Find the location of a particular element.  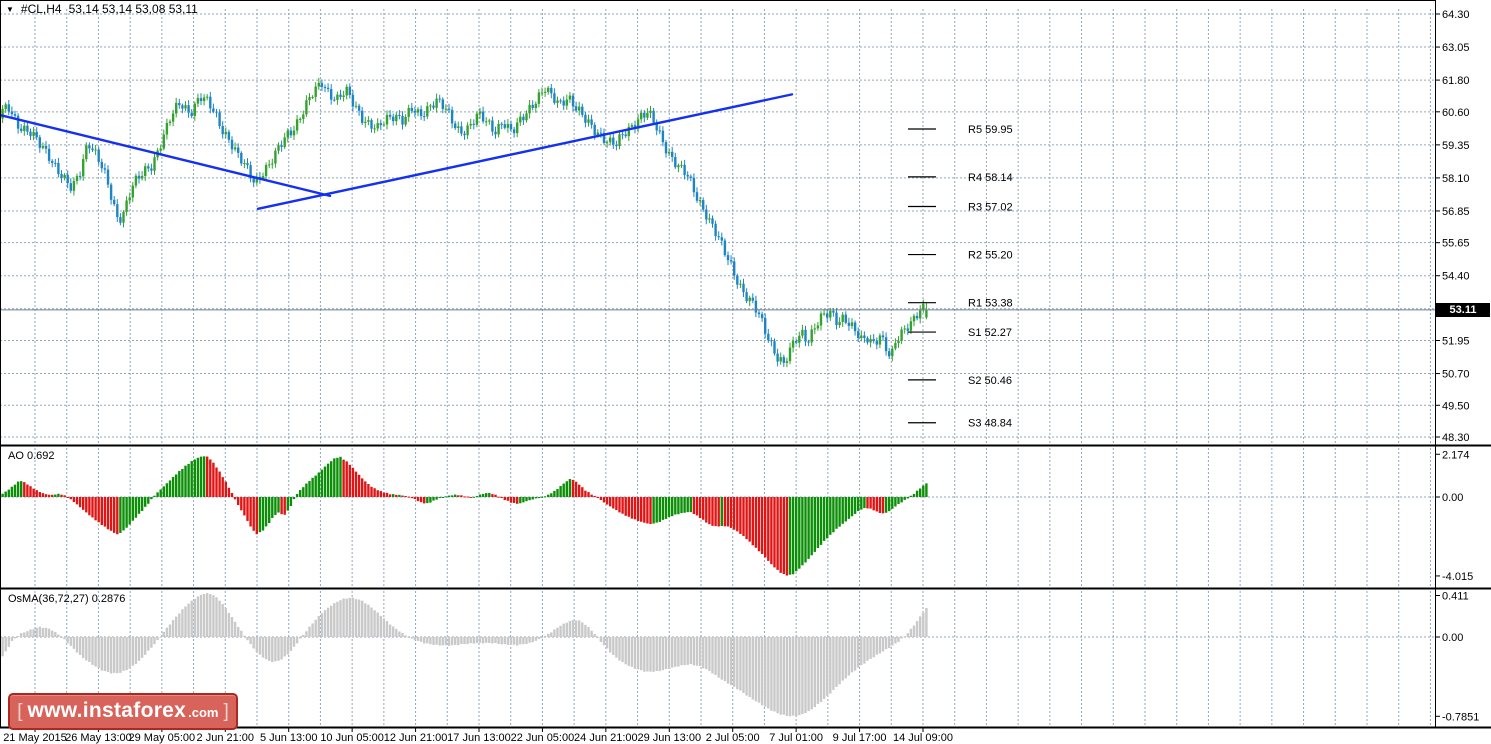

instaforex-watermark: [www.instaforex .com] is located at coordinates (123, 711).